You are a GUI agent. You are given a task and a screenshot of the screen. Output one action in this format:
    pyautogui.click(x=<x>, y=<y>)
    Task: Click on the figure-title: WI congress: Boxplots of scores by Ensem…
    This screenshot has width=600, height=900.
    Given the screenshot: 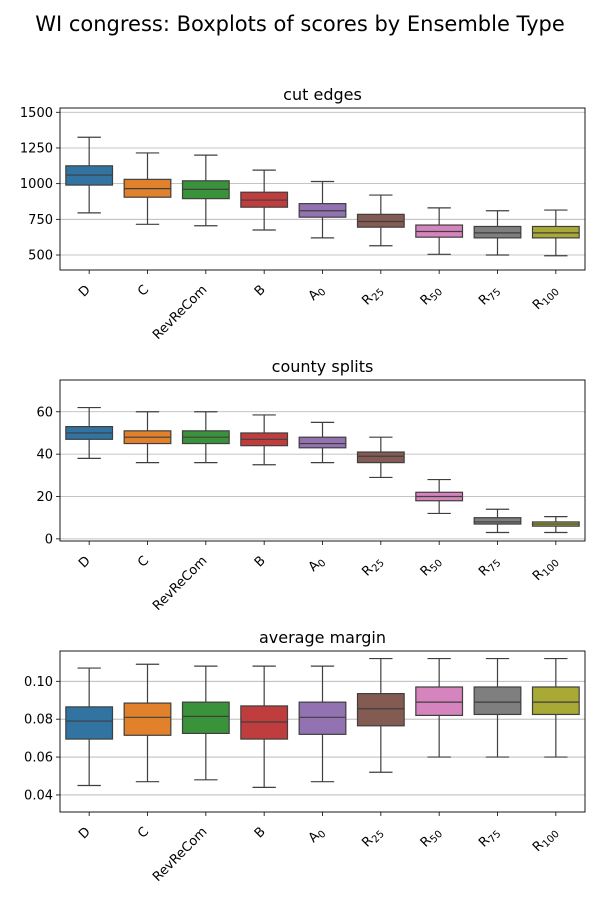 What is the action you would take?
    pyautogui.click(x=300, y=24)
    